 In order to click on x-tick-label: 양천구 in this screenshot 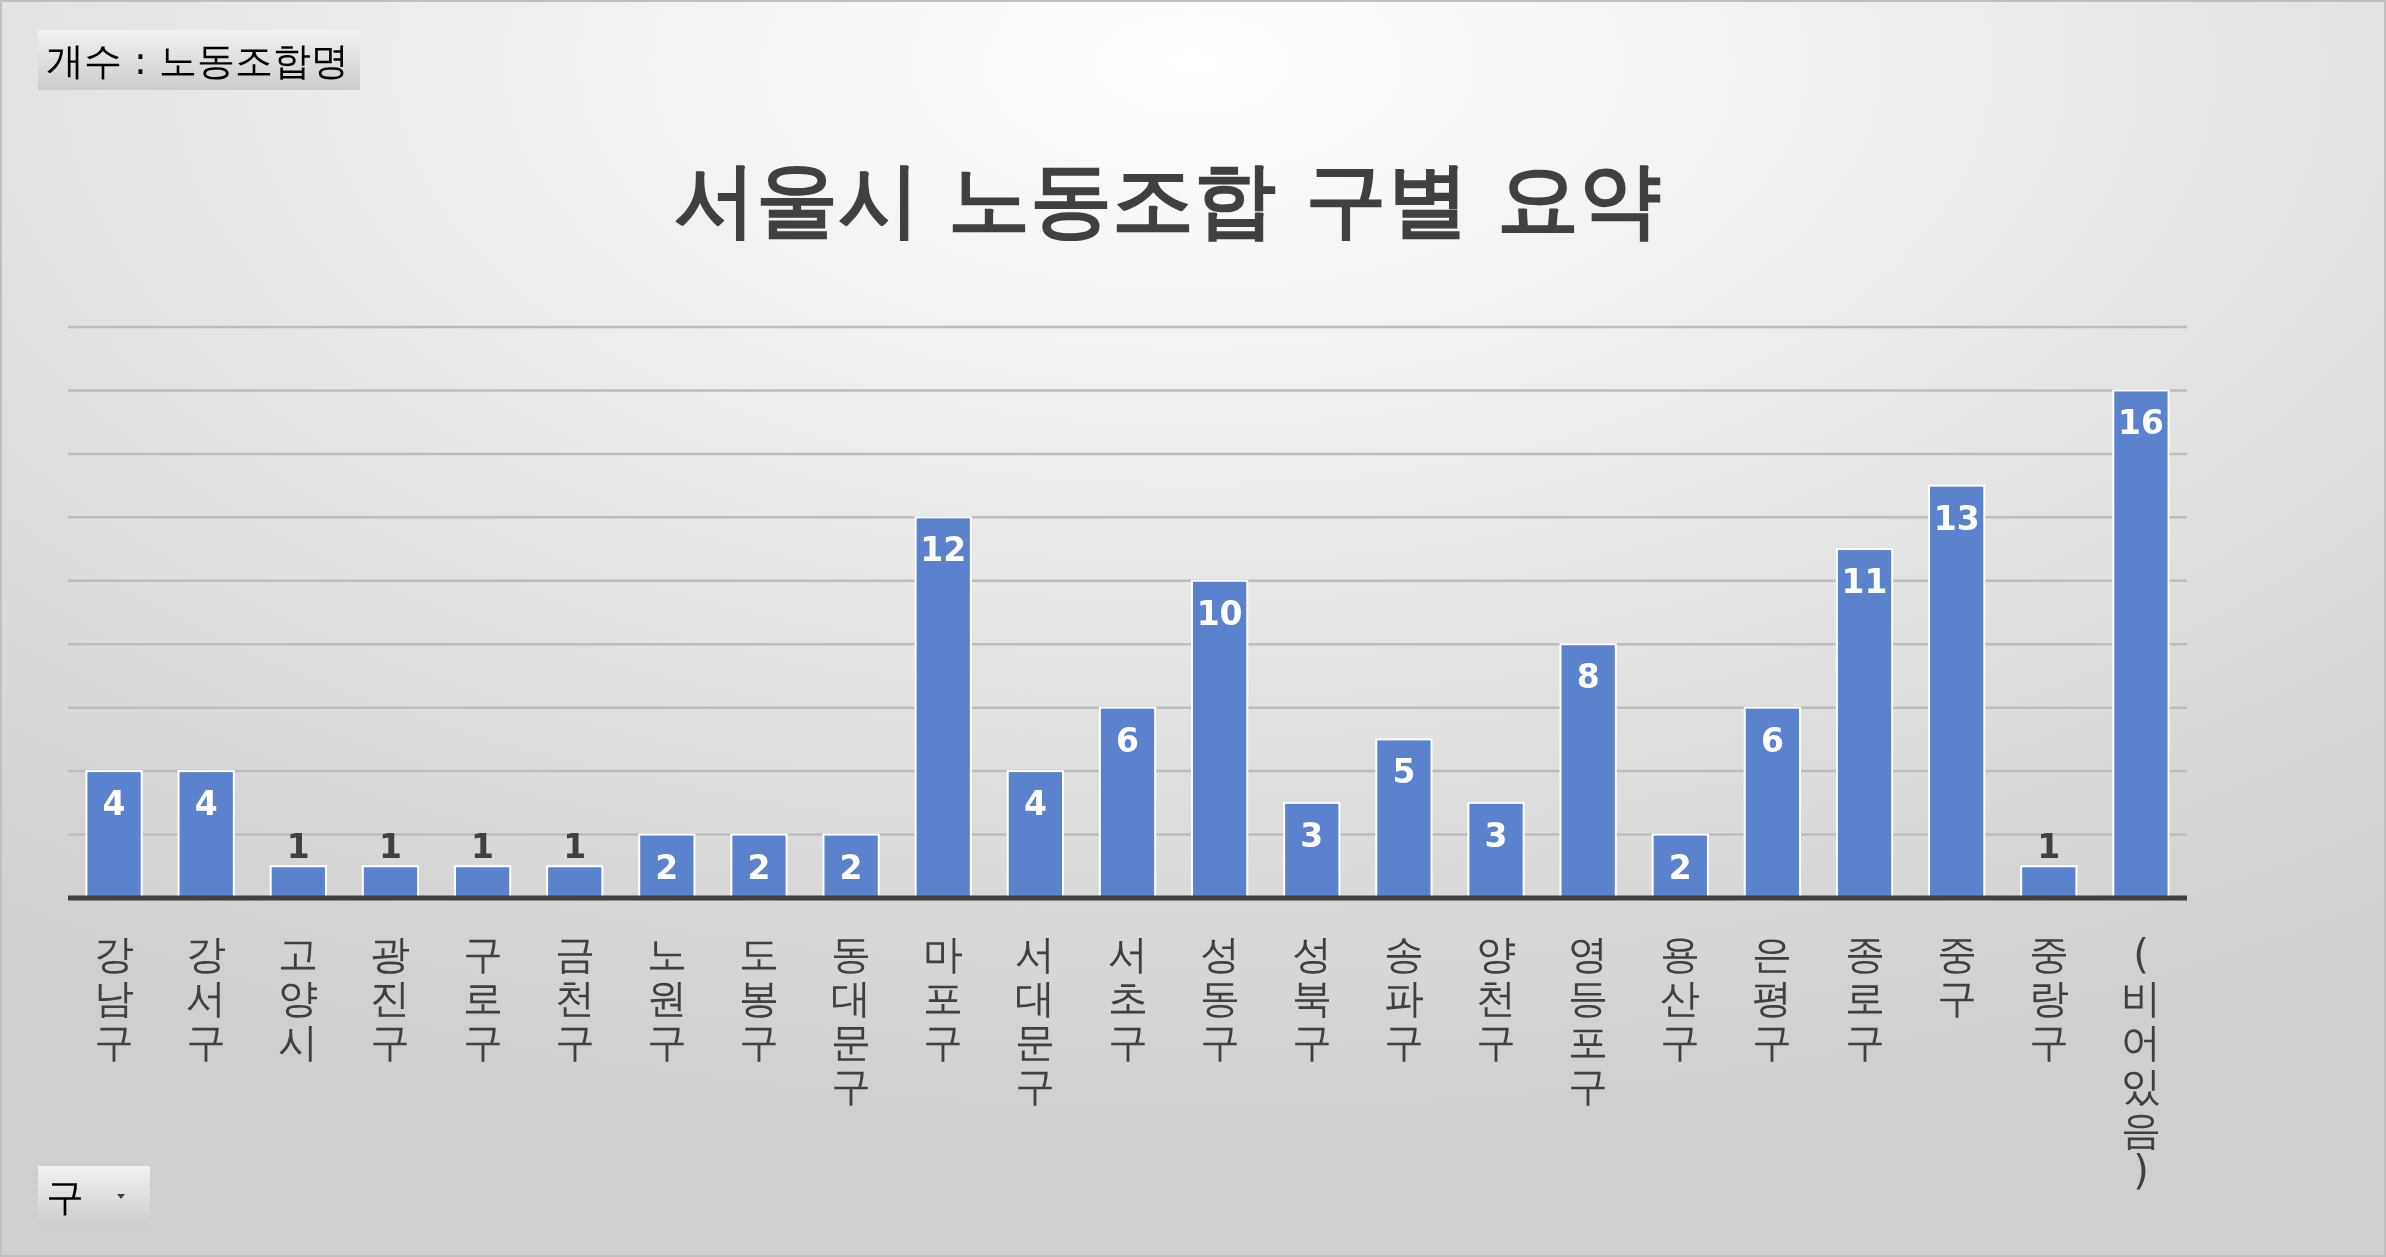, I will do `click(1496, 998)`.